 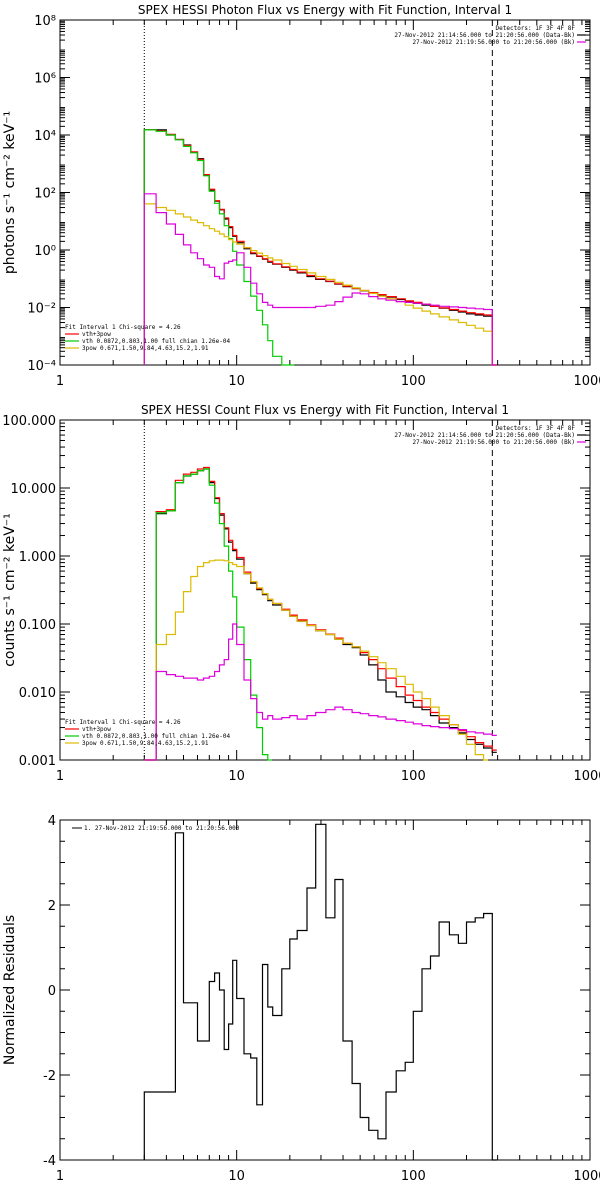 I want to click on y-tick-label: 10⁻², so click(x=41, y=309).